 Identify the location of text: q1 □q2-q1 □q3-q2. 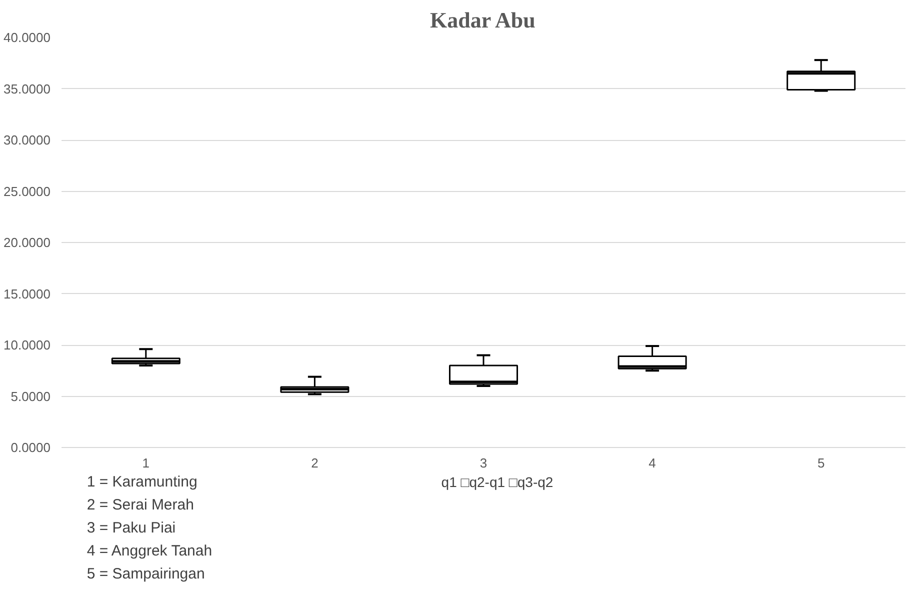
(497, 482).